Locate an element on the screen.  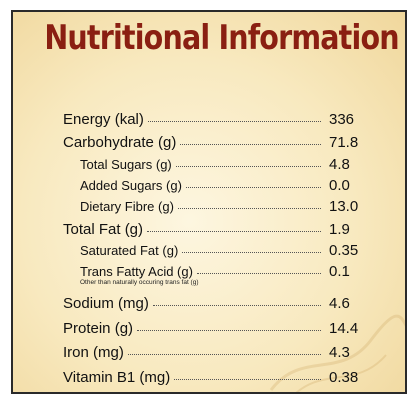
nutrient-row-iron: Iron (mg) 4.3 is located at coordinates (206, 352).